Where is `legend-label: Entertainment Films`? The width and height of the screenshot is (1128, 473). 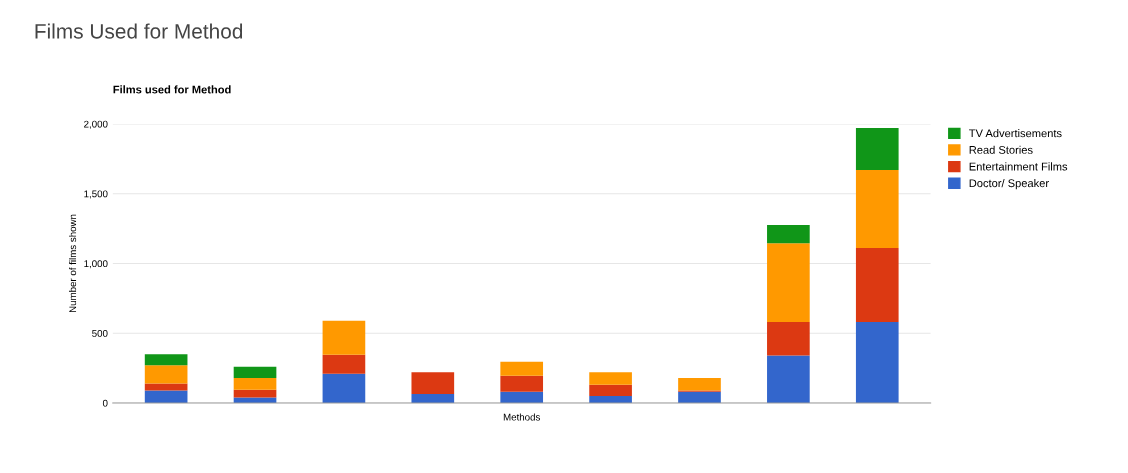 legend-label: Entertainment Films is located at coordinates (1018, 166).